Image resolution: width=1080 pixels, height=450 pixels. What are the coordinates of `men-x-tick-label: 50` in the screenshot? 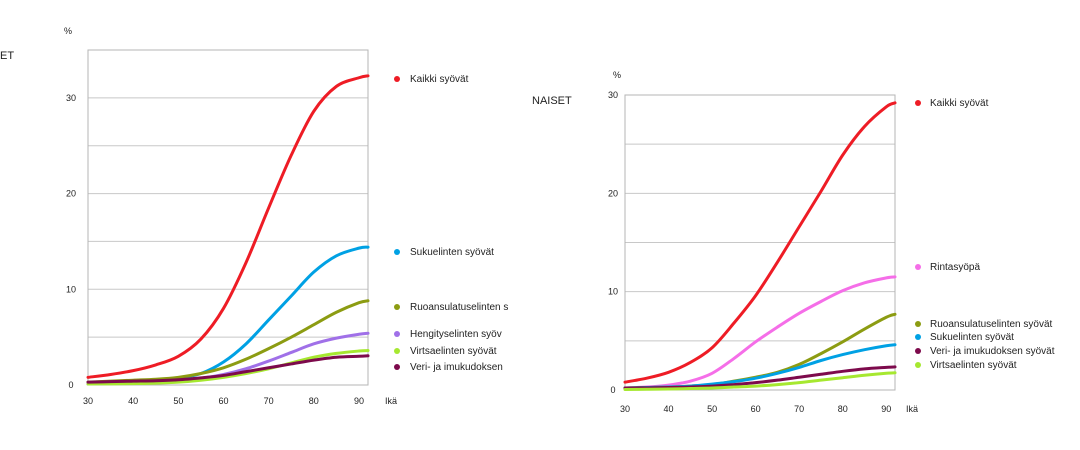 It's located at (178, 401).